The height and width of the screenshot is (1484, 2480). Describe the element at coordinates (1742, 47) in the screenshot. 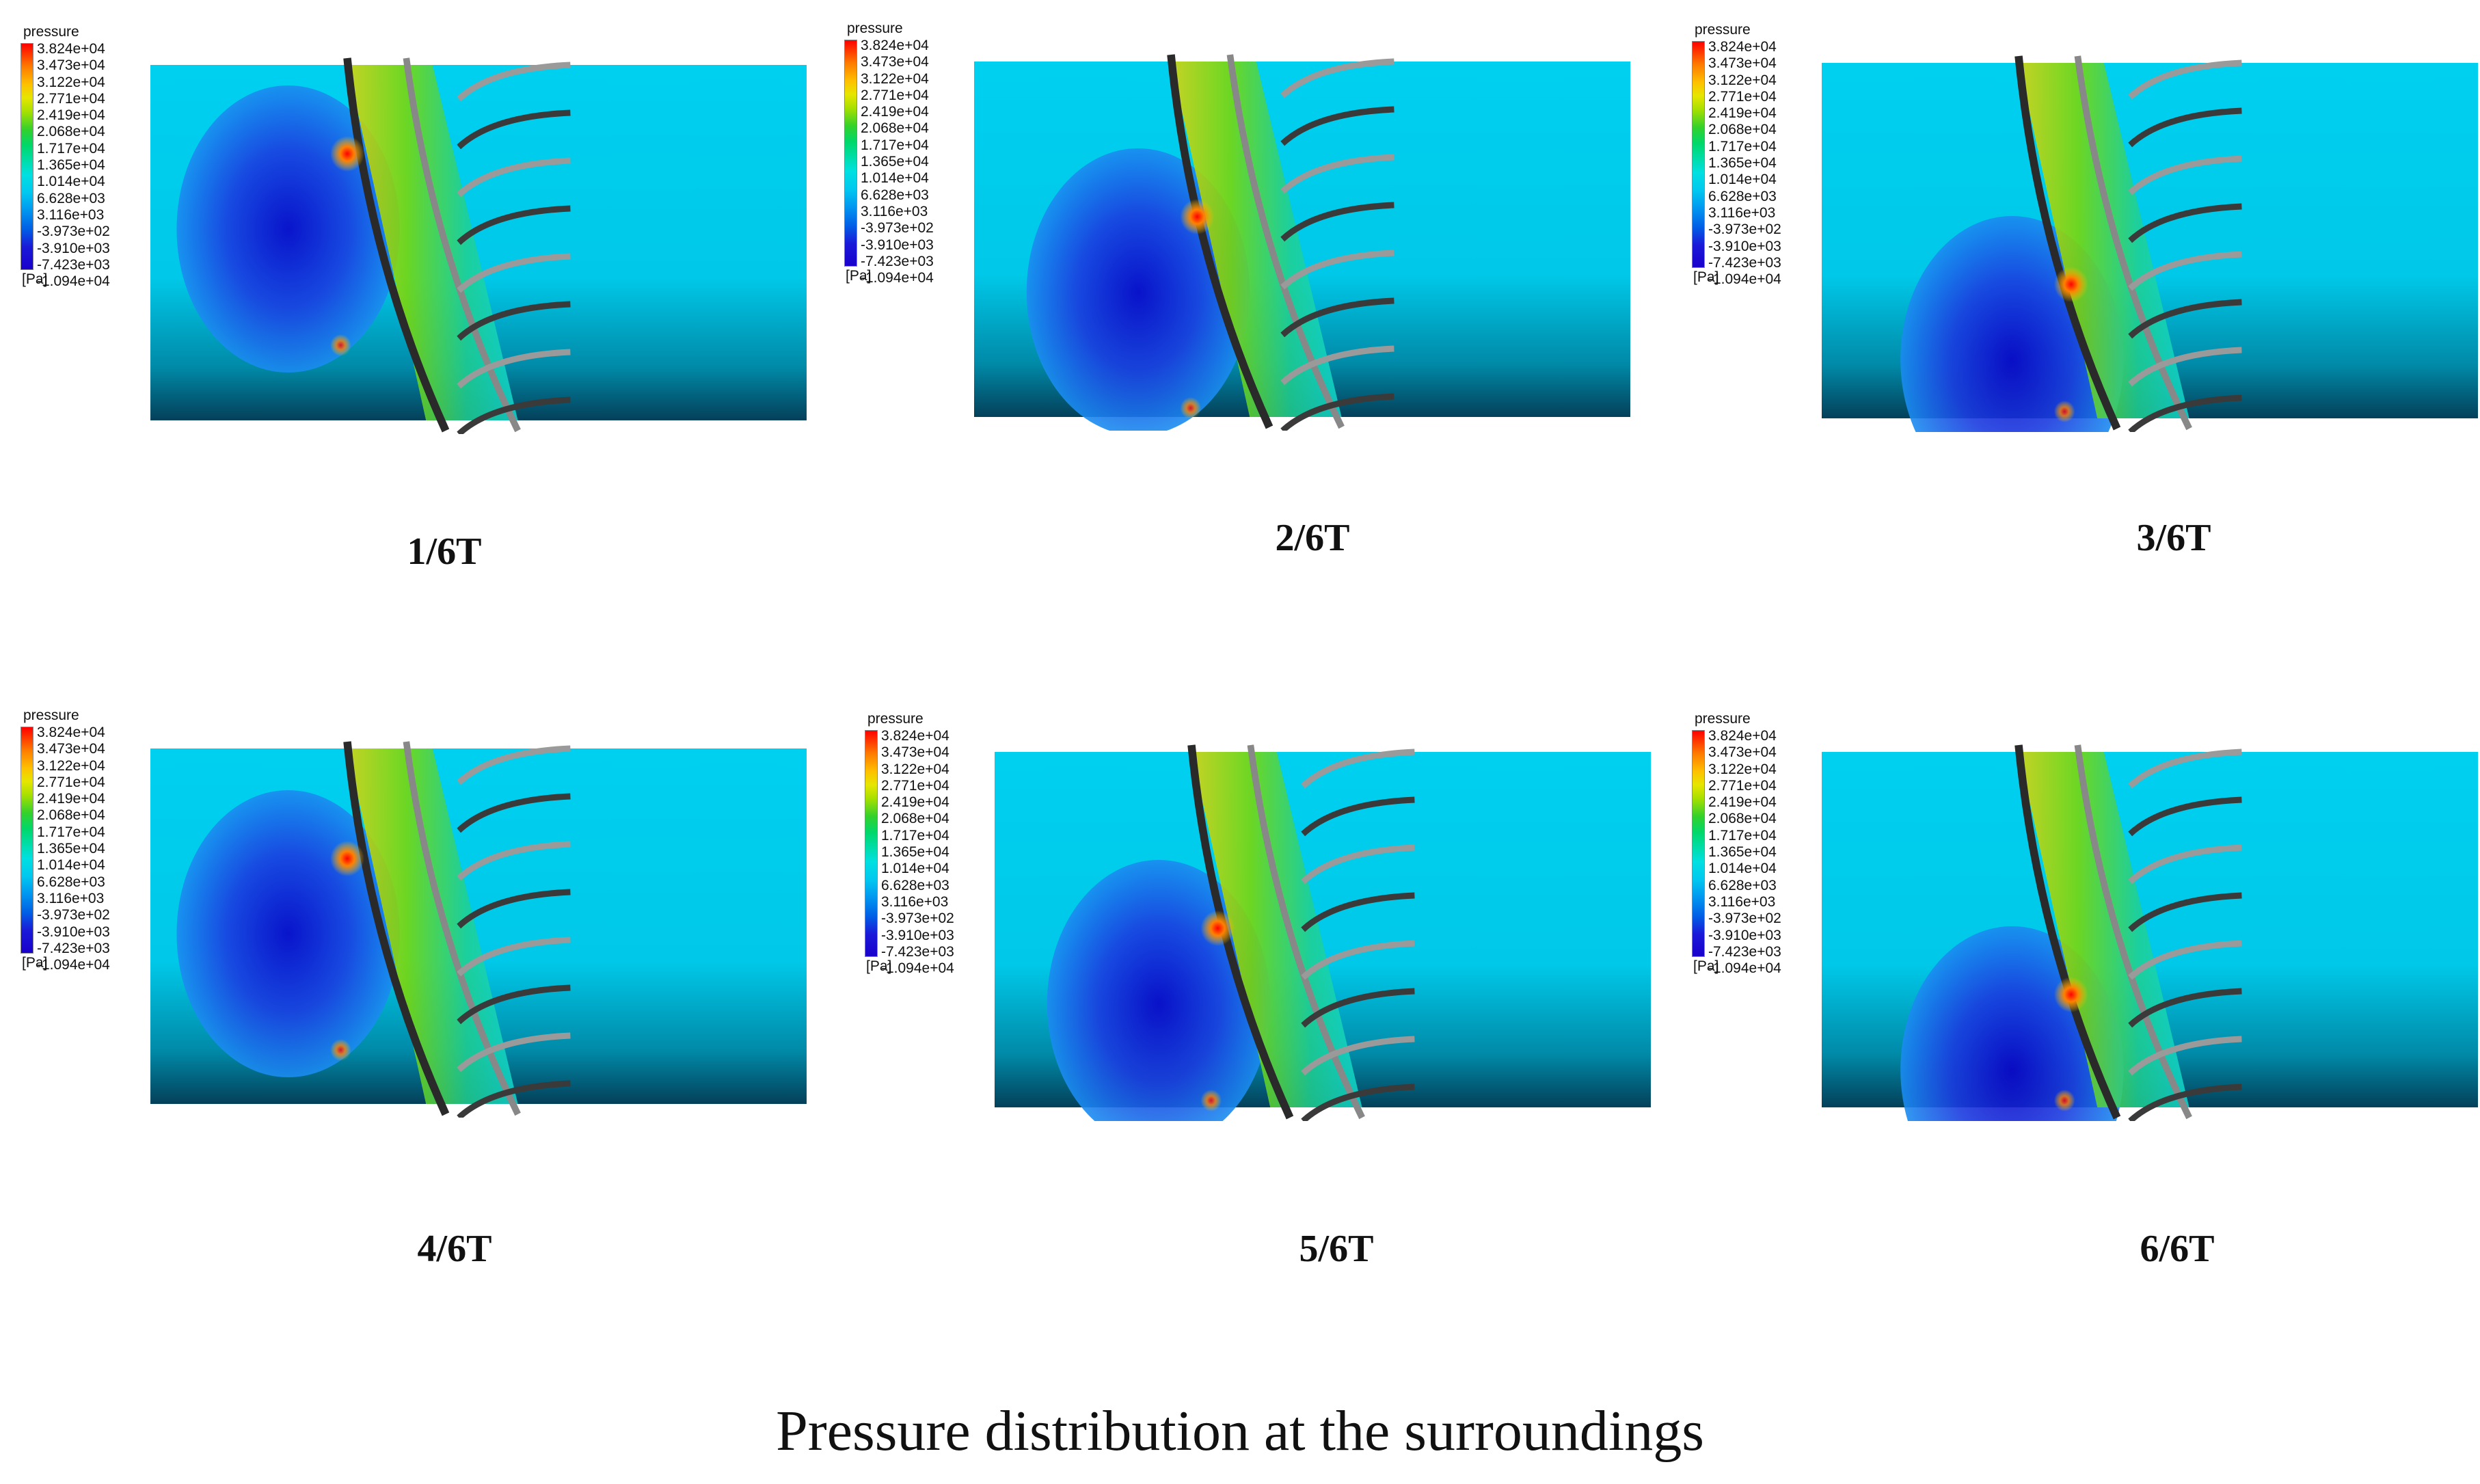

I see `legend-label: 3.824e+04` at that location.